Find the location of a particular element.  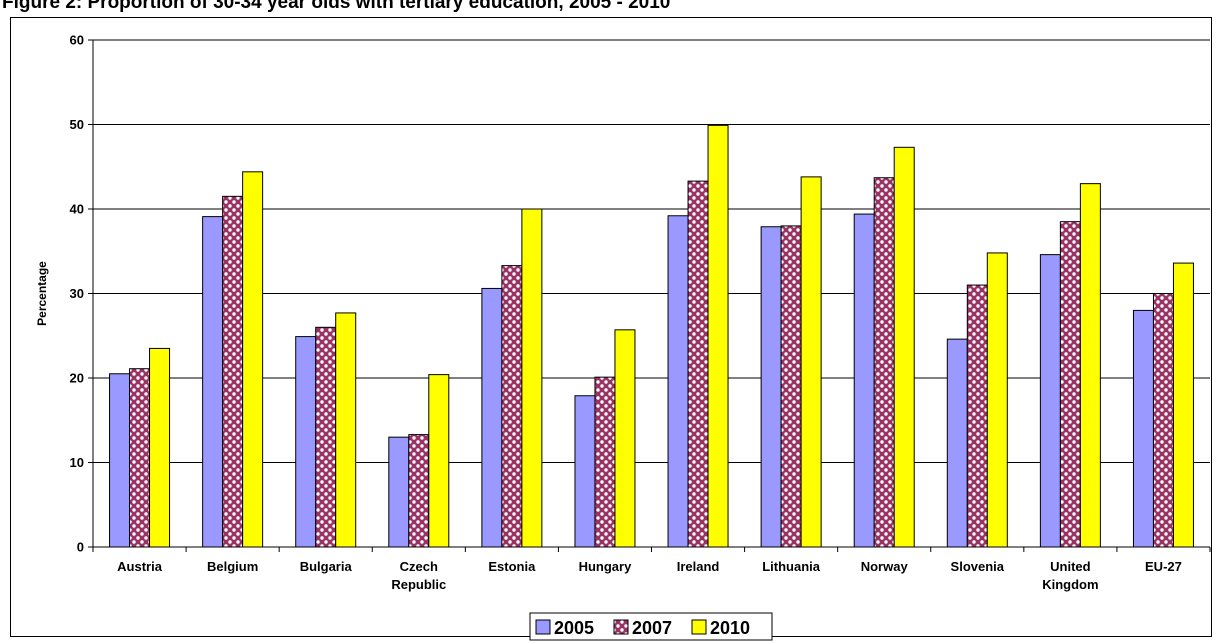

x-tick-label: United is located at coordinates (1070, 566).